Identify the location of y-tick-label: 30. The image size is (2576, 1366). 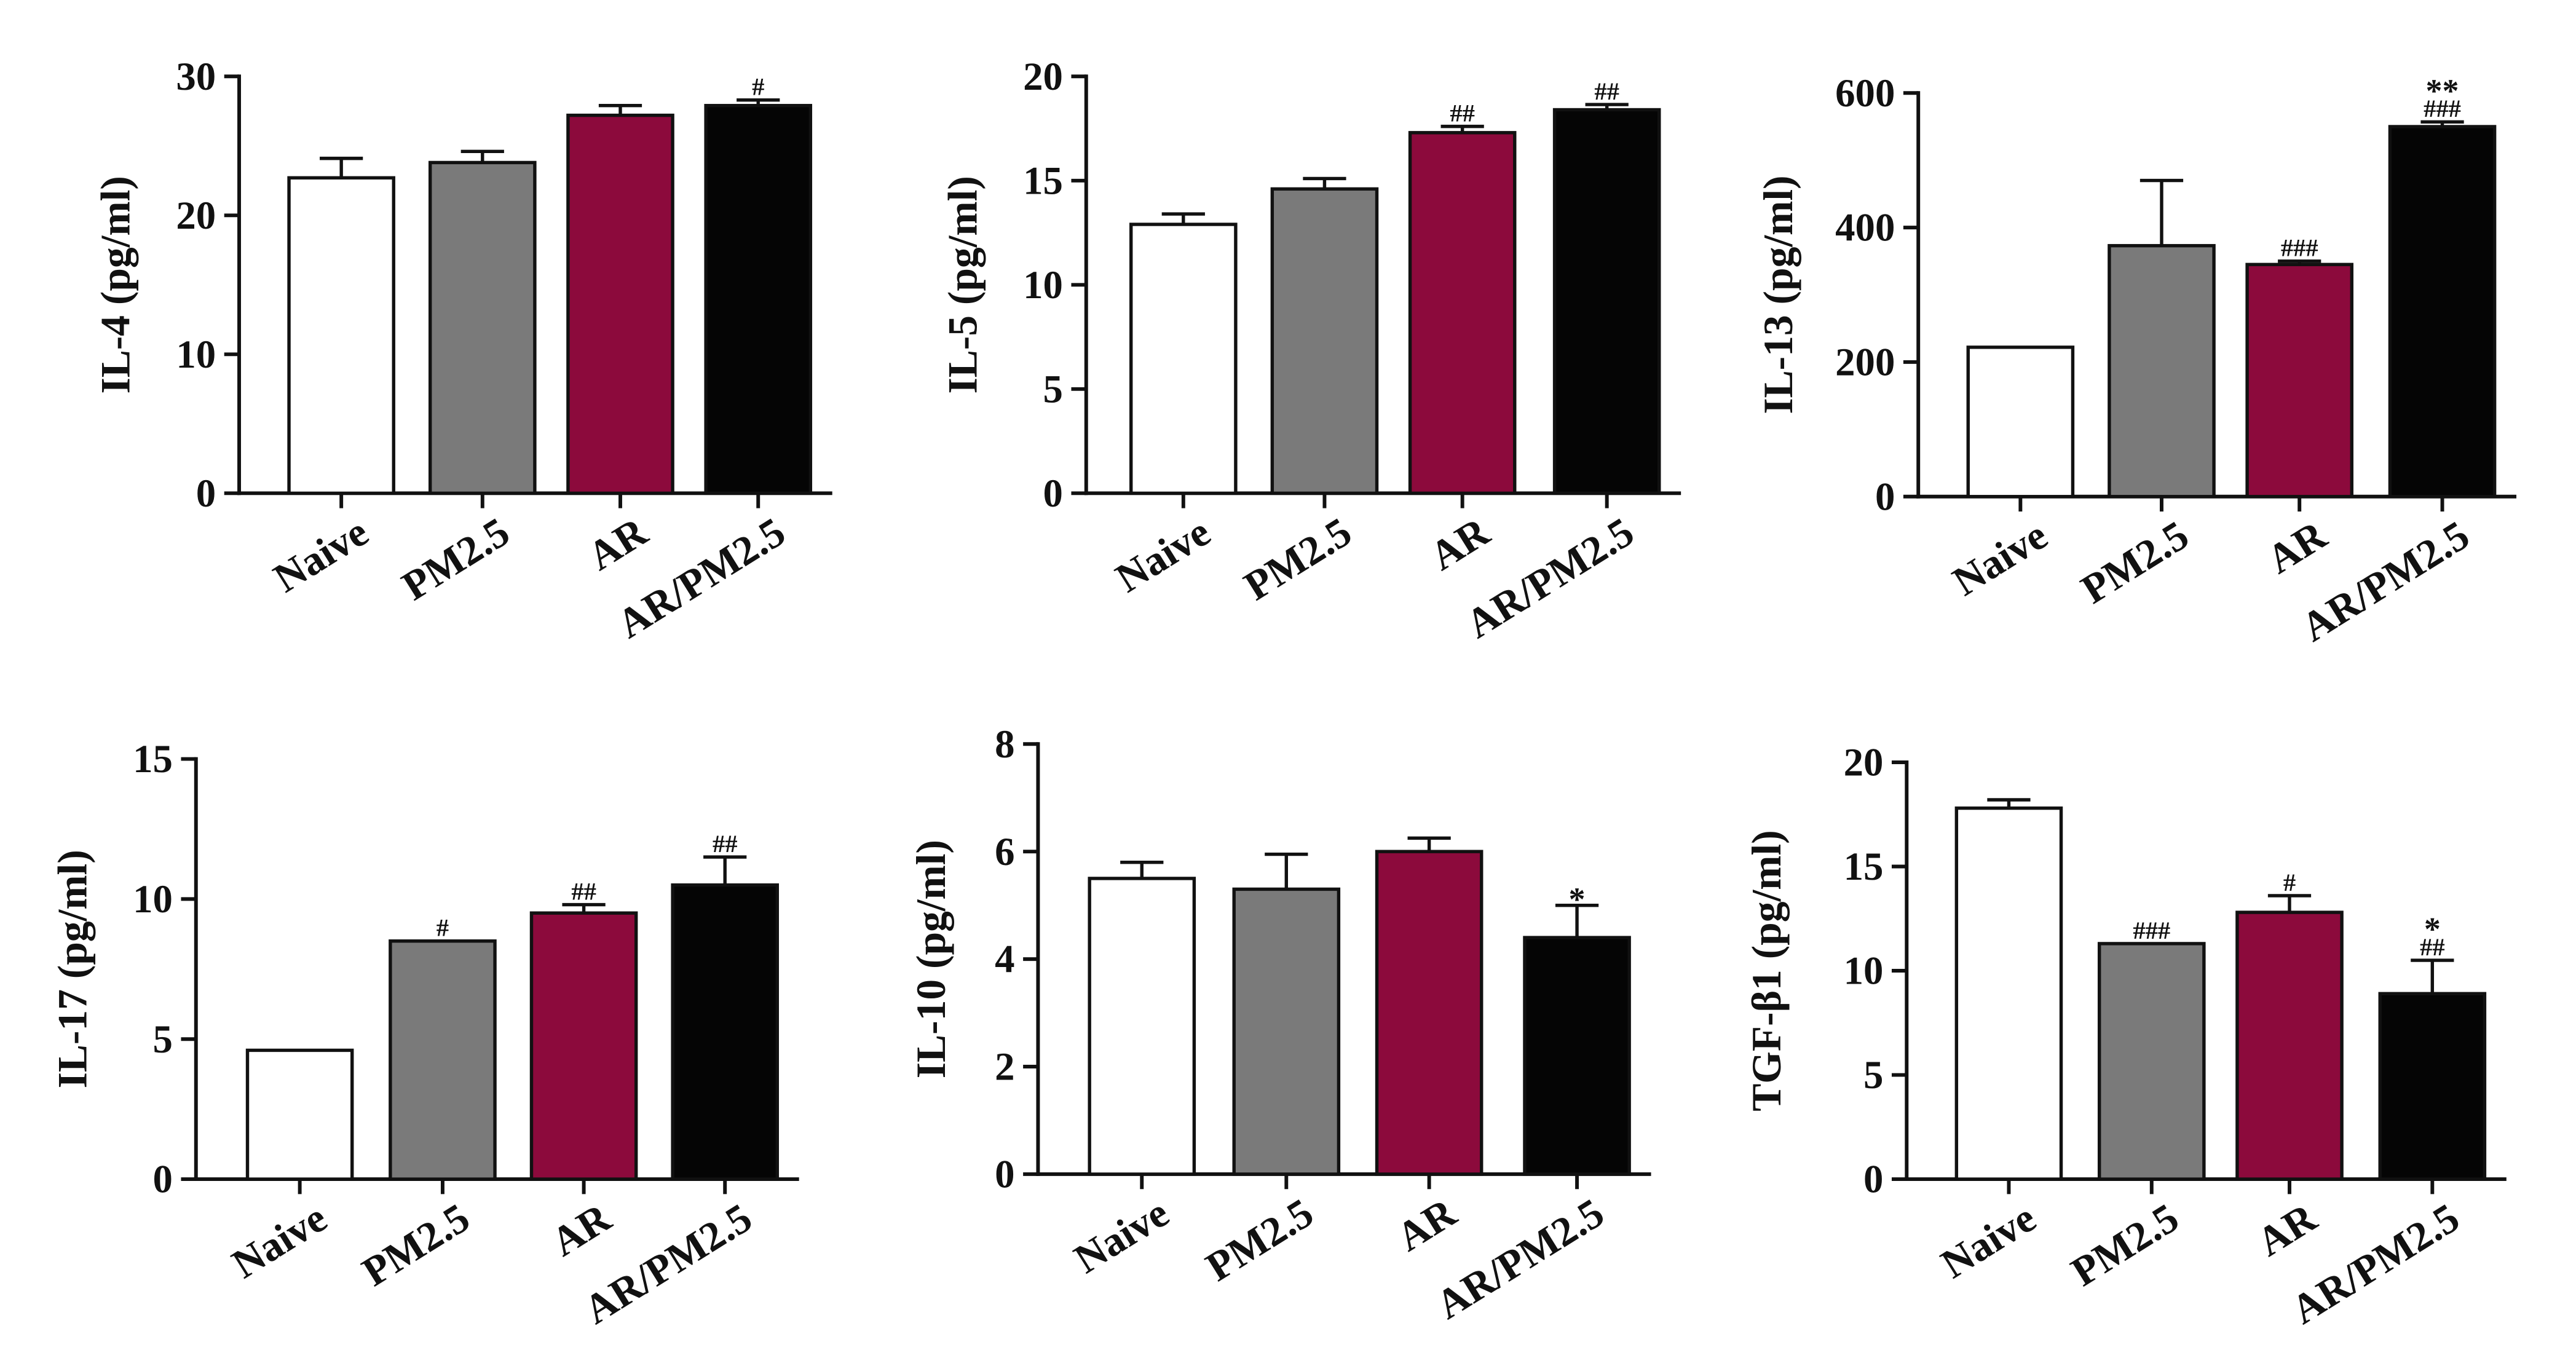
(196, 77).